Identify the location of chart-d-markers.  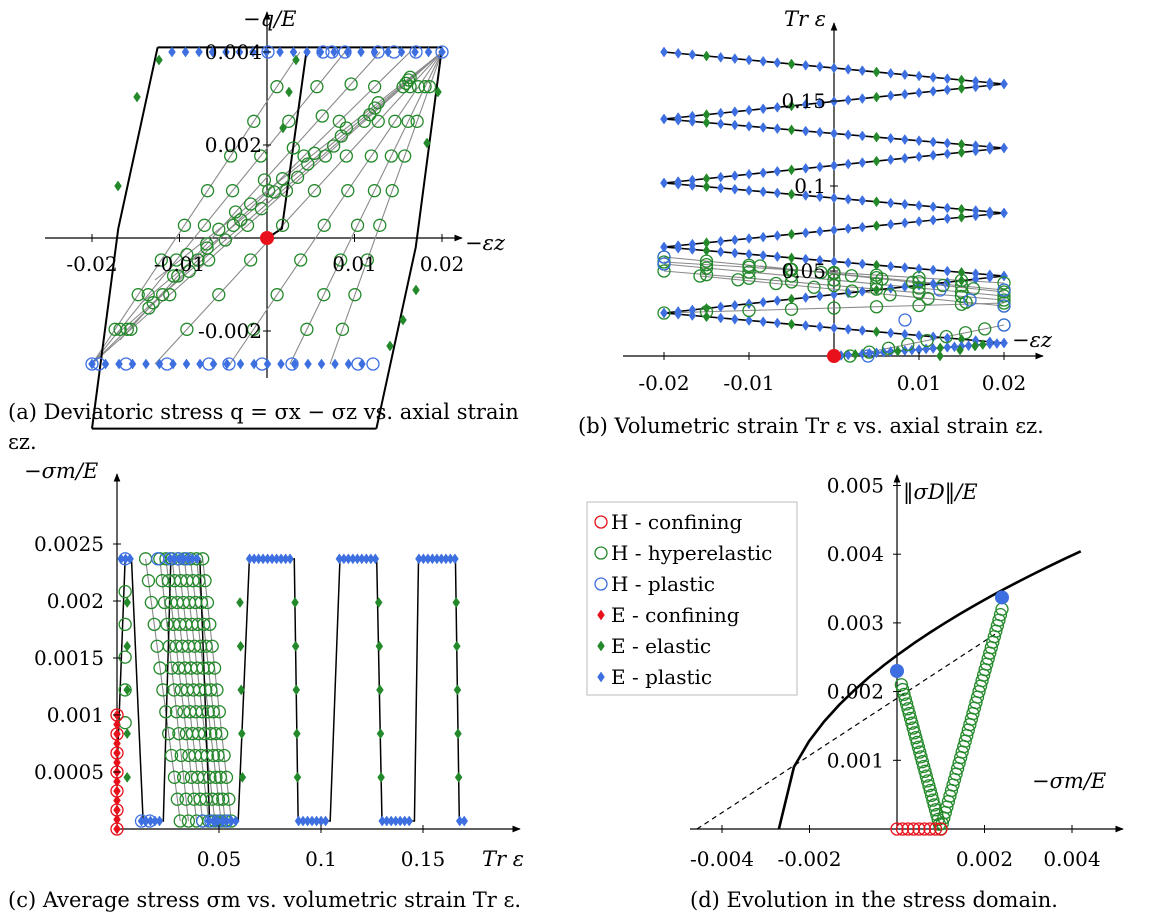
(949, 713).